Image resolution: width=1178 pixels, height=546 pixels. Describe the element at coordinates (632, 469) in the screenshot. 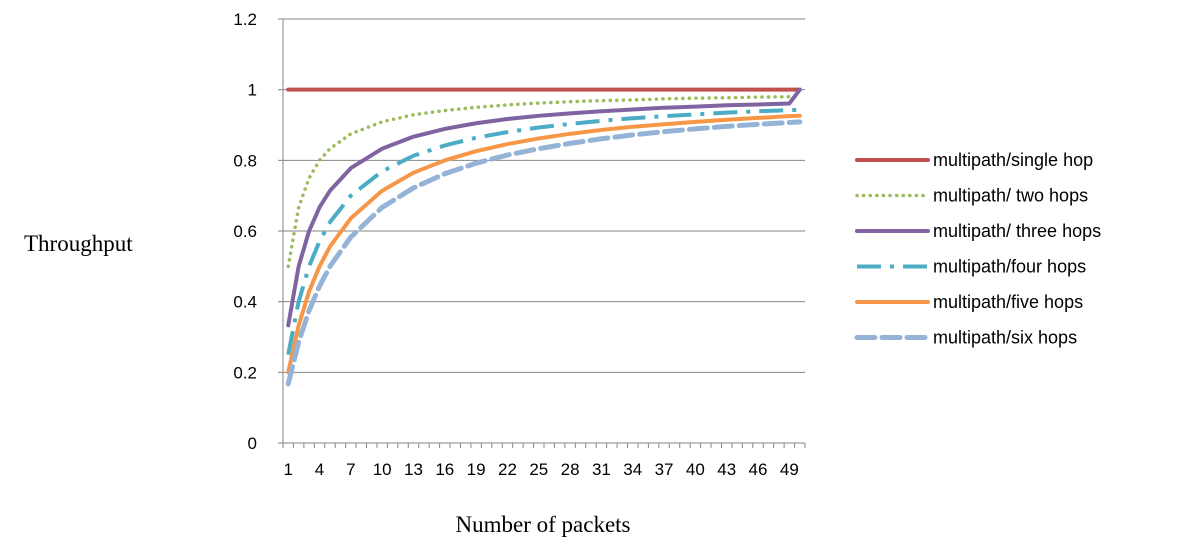

I see `x-tick-label: 34` at that location.